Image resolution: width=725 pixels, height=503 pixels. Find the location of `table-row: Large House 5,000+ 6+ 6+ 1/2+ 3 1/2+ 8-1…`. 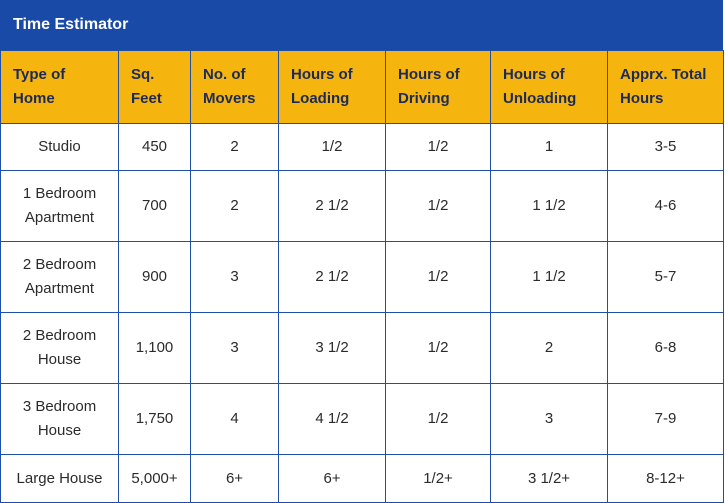

table-row: Large House 5,000+ 6+ 6+ 1/2+ 3 1/2+ 8-1… is located at coordinates (362, 478).